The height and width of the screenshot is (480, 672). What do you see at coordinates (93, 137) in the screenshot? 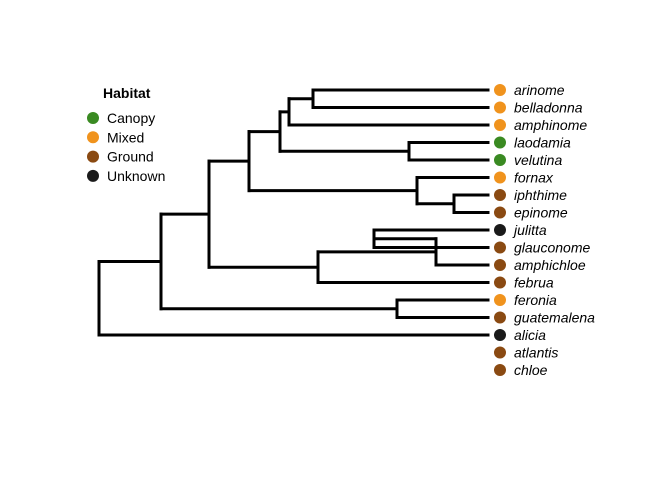
I see `legend-key-mixed` at bounding box center [93, 137].